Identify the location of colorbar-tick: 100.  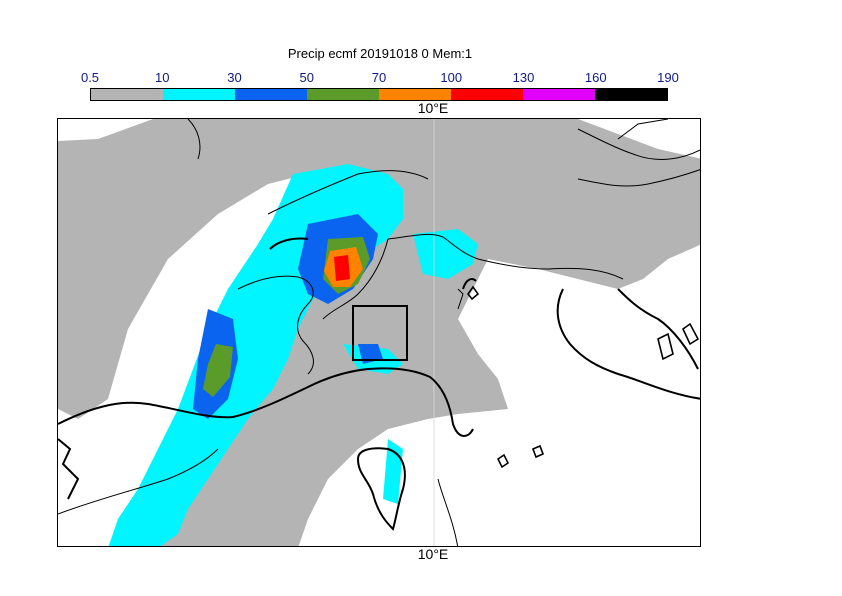
(451, 77).